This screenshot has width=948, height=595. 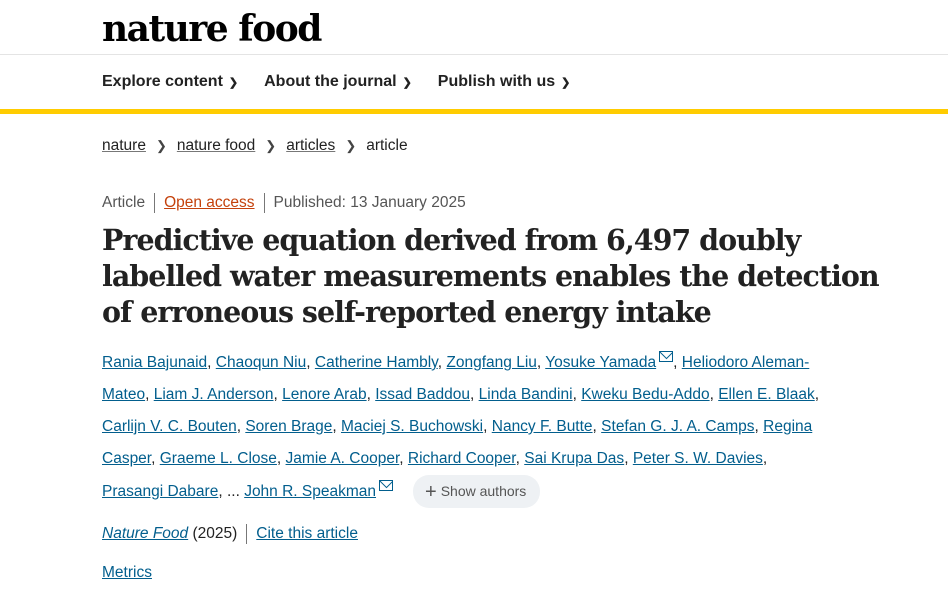 What do you see at coordinates (483, 491) in the screenshot?
I see `show-authors-label: Show authors` at bounding box center [483, 491].